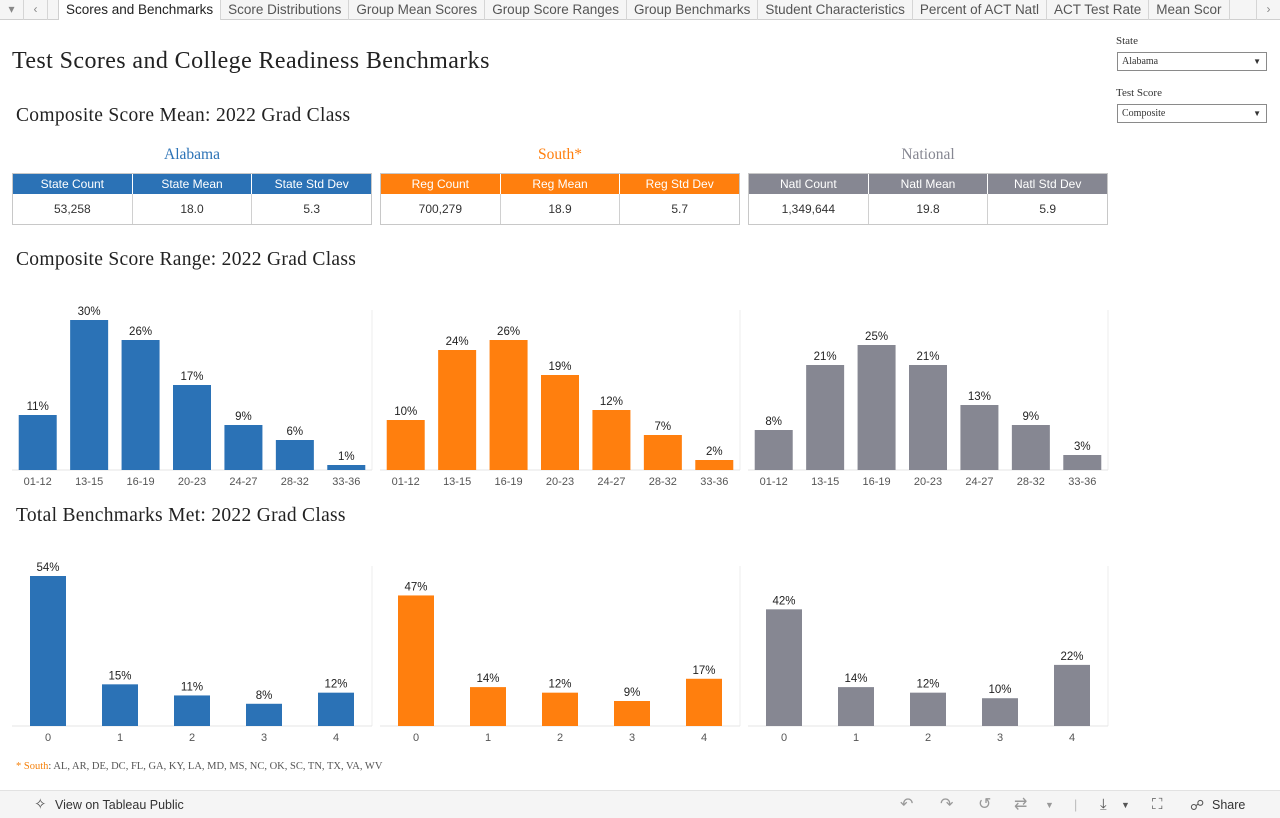 The width and height of the screenshot is (1280, 818). What do you see at coordinates (663, 427) in the screenshot?
I see `data-label: 7%` at bounding box center [663, 427].